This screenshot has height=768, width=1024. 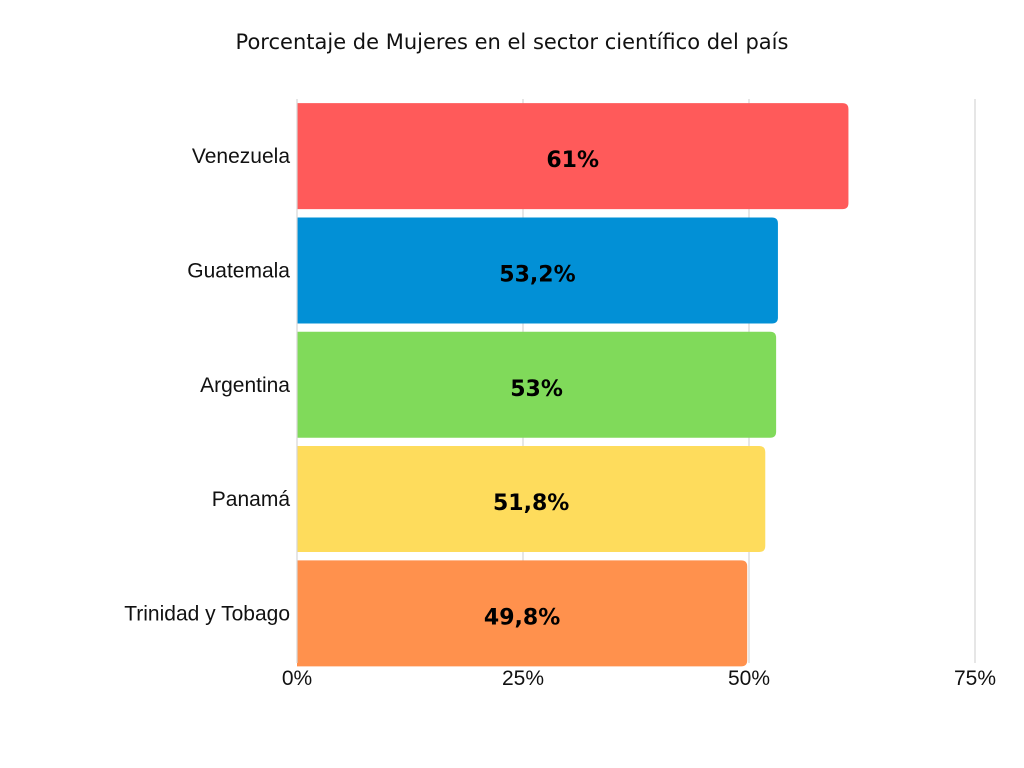 I want to click on data-label: 51,8%, so click(x=531, y=503).